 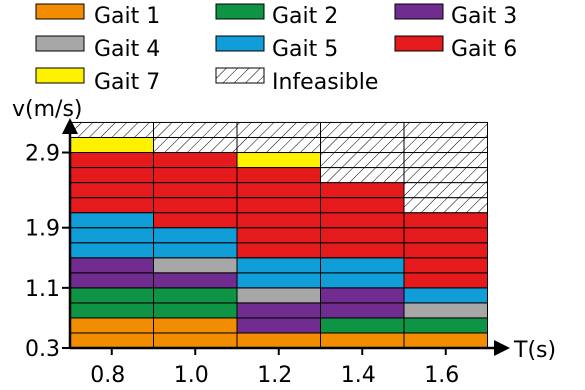 I want to click on x-axis-arrow, so click(x=502, y=348).